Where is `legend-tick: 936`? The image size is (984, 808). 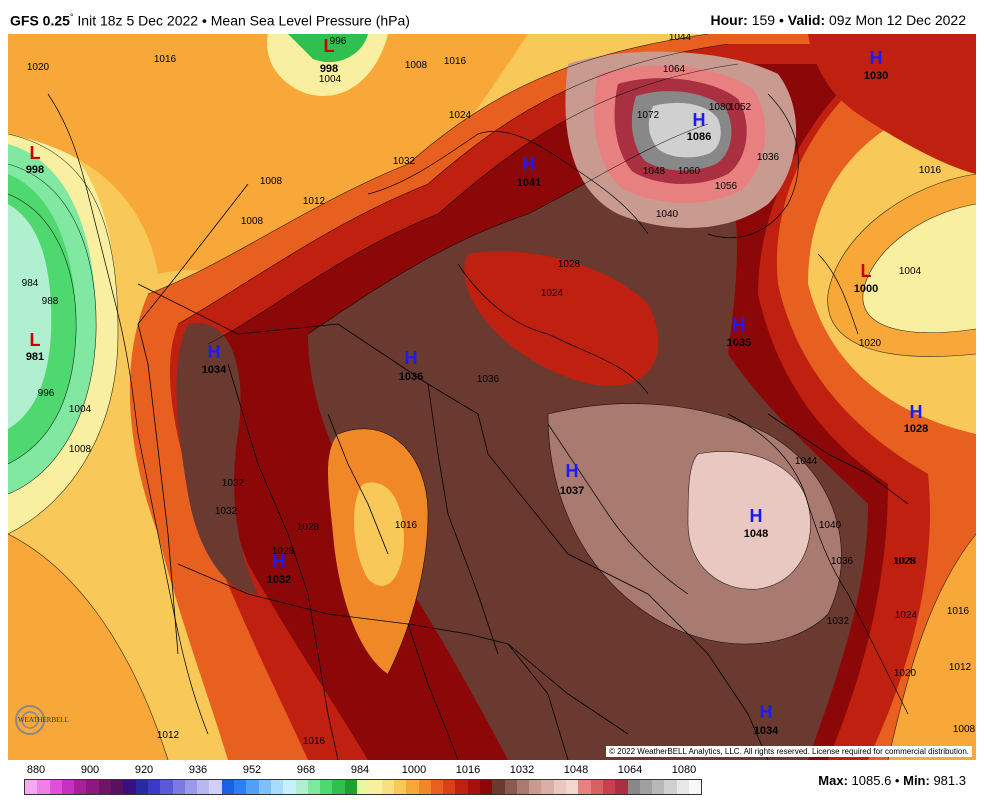 legend-tick: 936 is located at coordinates (198, 770).